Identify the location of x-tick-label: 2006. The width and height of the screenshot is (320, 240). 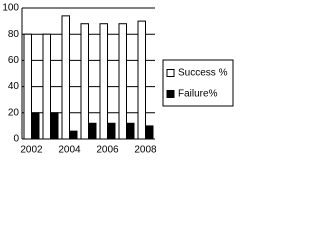
(107, 150).